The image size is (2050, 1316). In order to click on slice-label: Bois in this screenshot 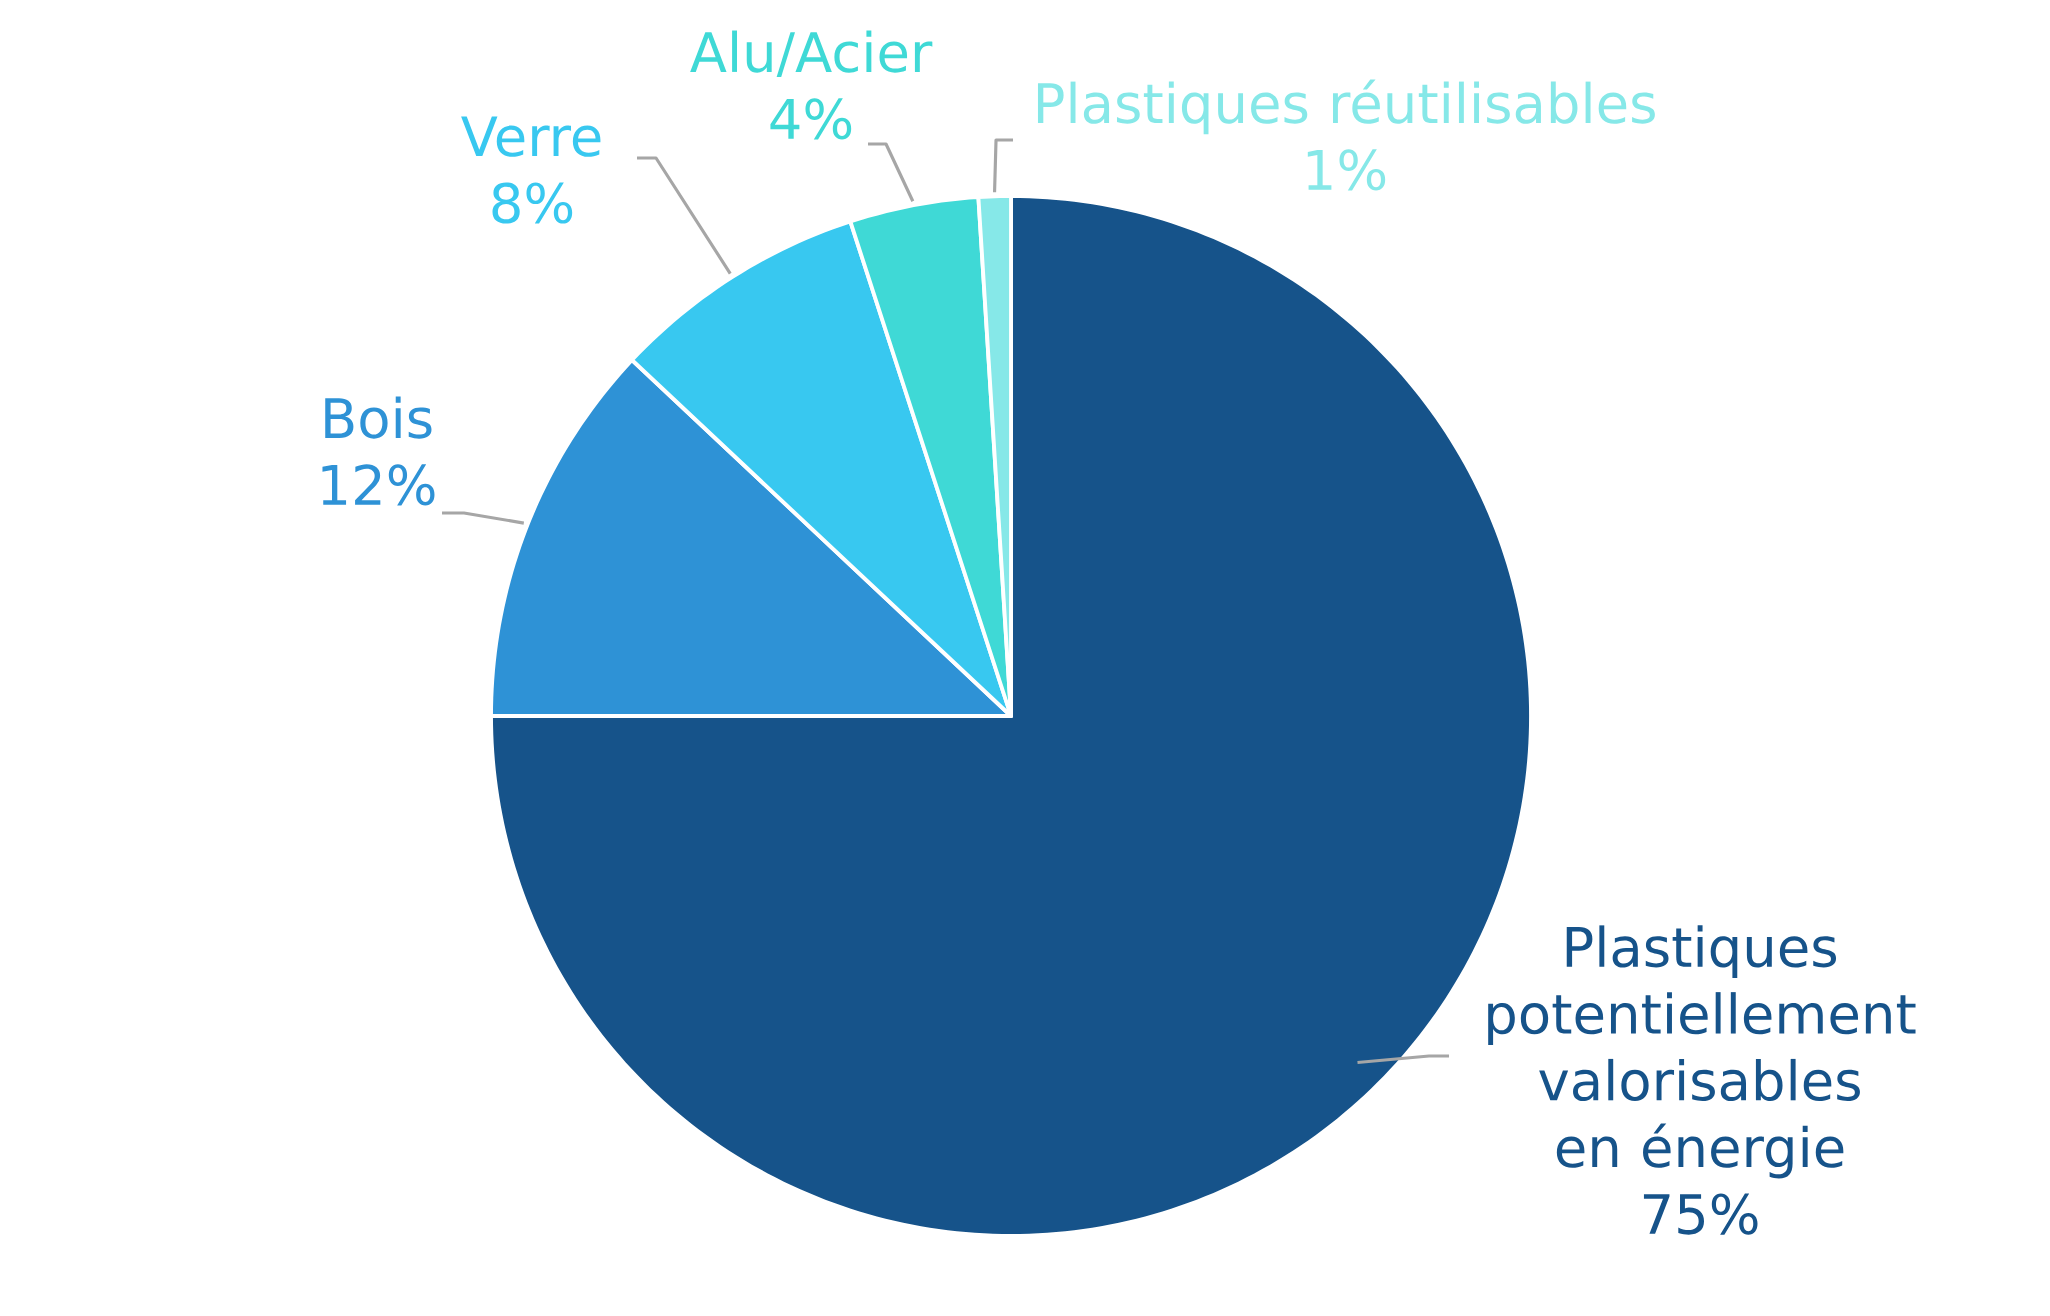, I will do `click(378, 417)`.